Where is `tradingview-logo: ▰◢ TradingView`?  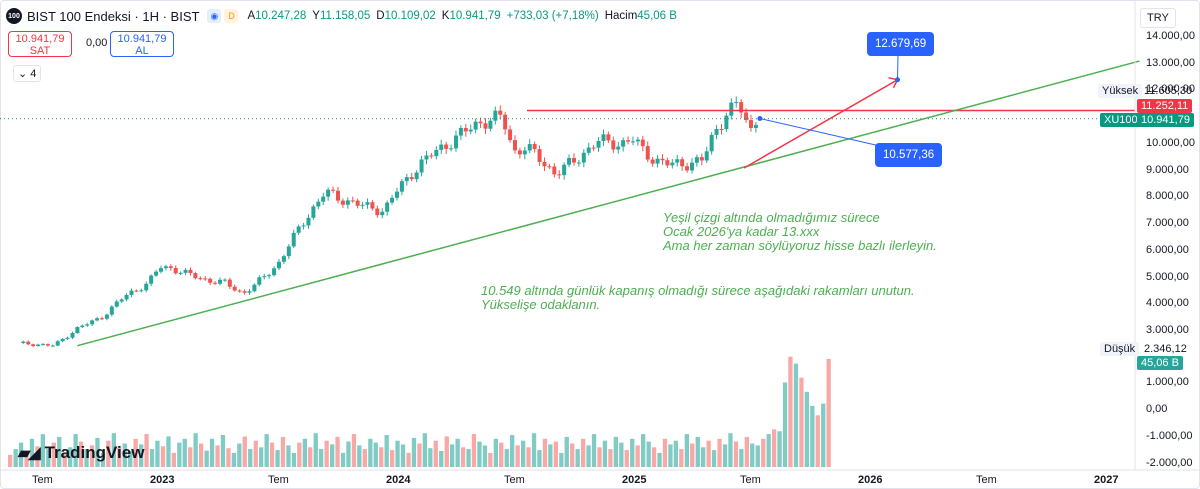
tradingview-logo: ▰◢ TradingView is located at coordinates (81, 453).